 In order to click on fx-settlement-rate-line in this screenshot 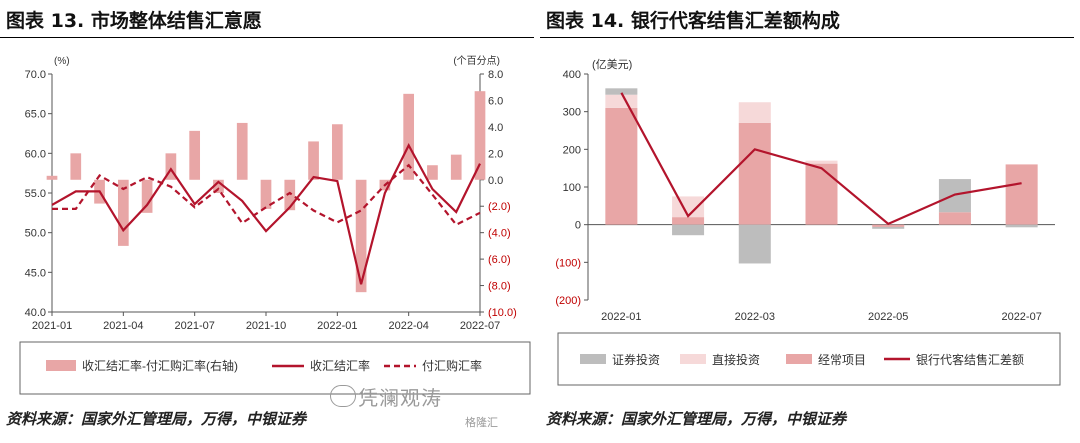, I will do `click(266, 214)`.